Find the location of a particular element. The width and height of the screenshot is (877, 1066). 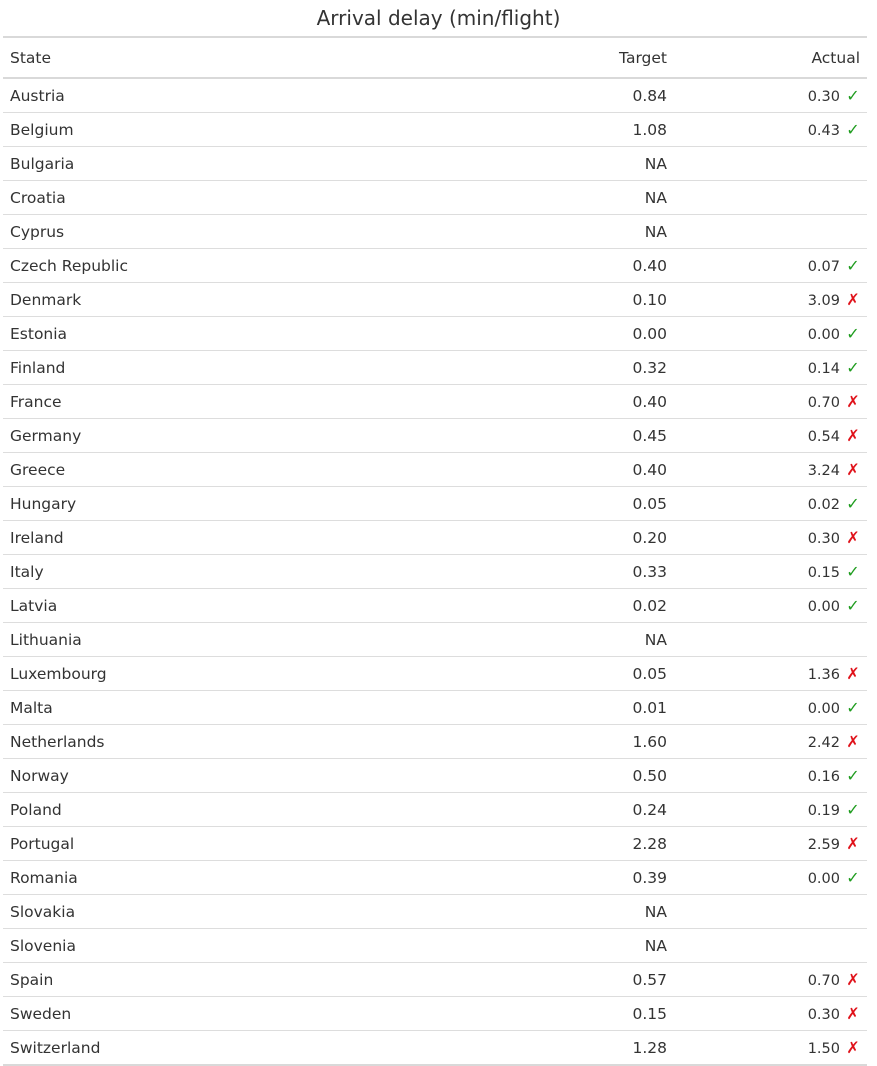

table-row: Switzerland 1.28 1.50 ✗ is located at coordinates (435, 1048).